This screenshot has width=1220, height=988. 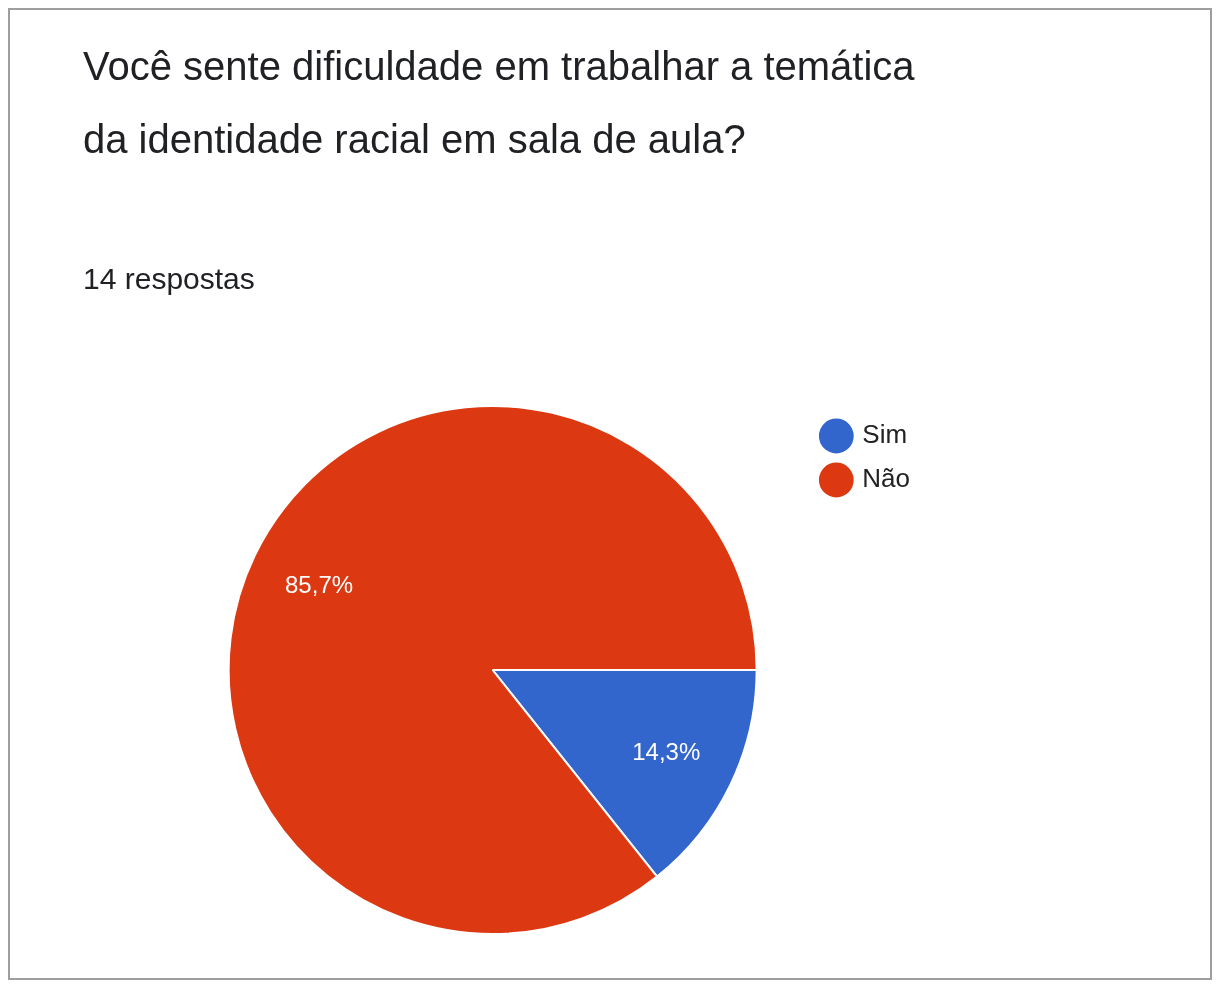 What do you see at coordinates (499, 103) in the screenshot?
I see `chart-title: Você sente dificuldade em trabalhar a temática da identidade racial em sala de aula?` at bounding box center [499, 103].